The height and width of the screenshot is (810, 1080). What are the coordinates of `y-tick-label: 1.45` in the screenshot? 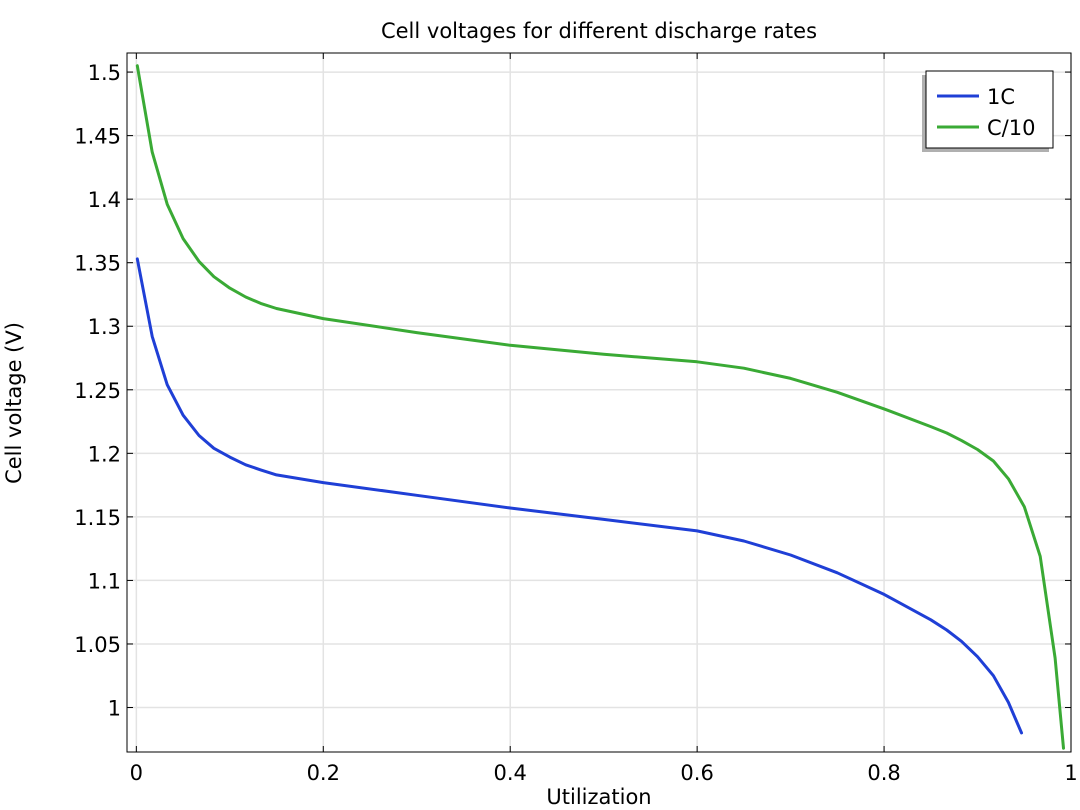 It's located at (97, 137).